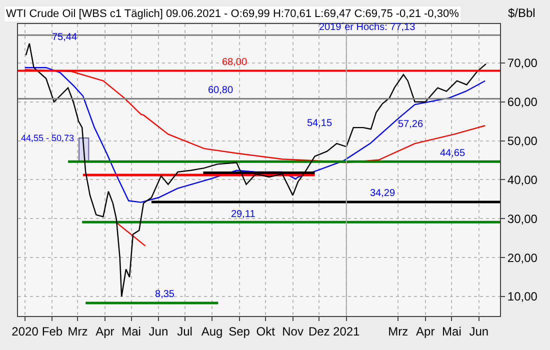  What do you see at coordinates (165, 294) in the screenshot?
I see `annotation: 8,35` at bounding box center [165, 294].